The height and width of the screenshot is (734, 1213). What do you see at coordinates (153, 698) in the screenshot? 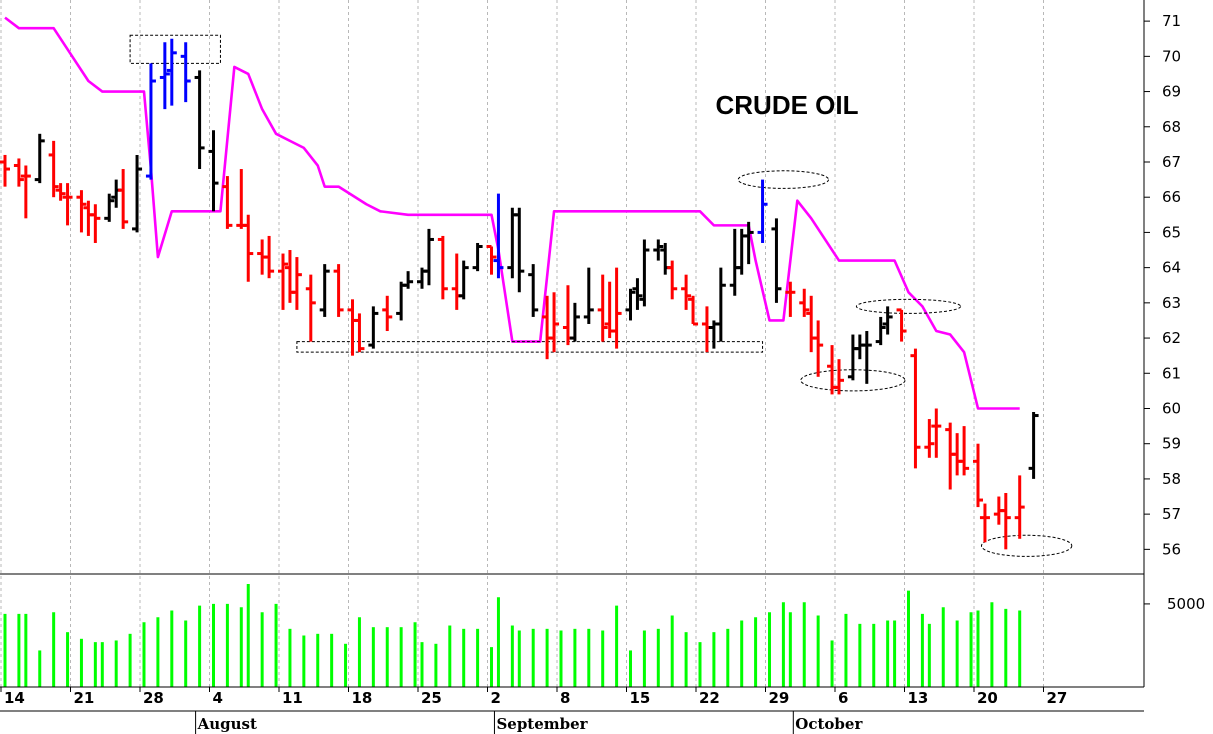
I see `x-tick-label-2: 28` at bounding box center [153, 698].